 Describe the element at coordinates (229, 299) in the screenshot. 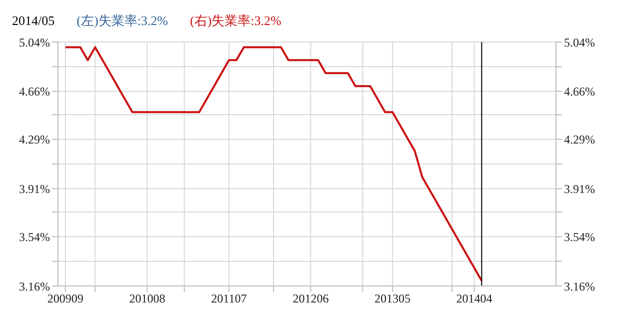

I see `x-tick-label: 201107` at that location.